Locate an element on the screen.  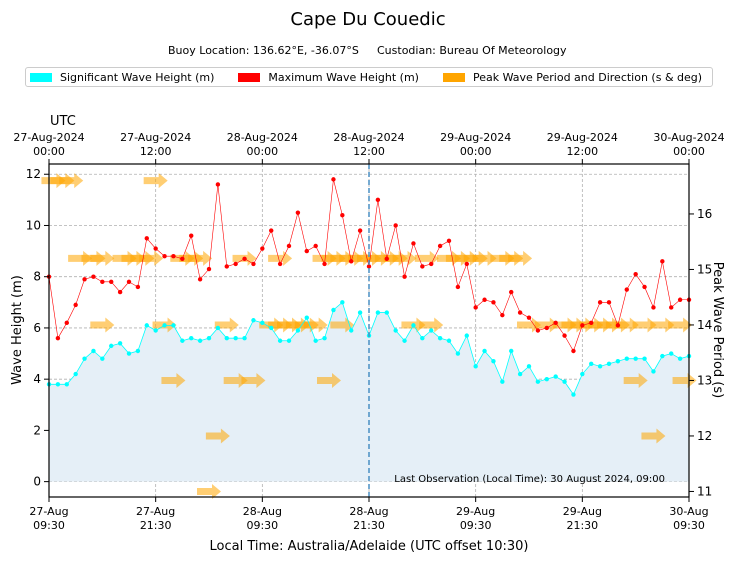
y2-tick-label: 16 is located at coordinates (704, 214).